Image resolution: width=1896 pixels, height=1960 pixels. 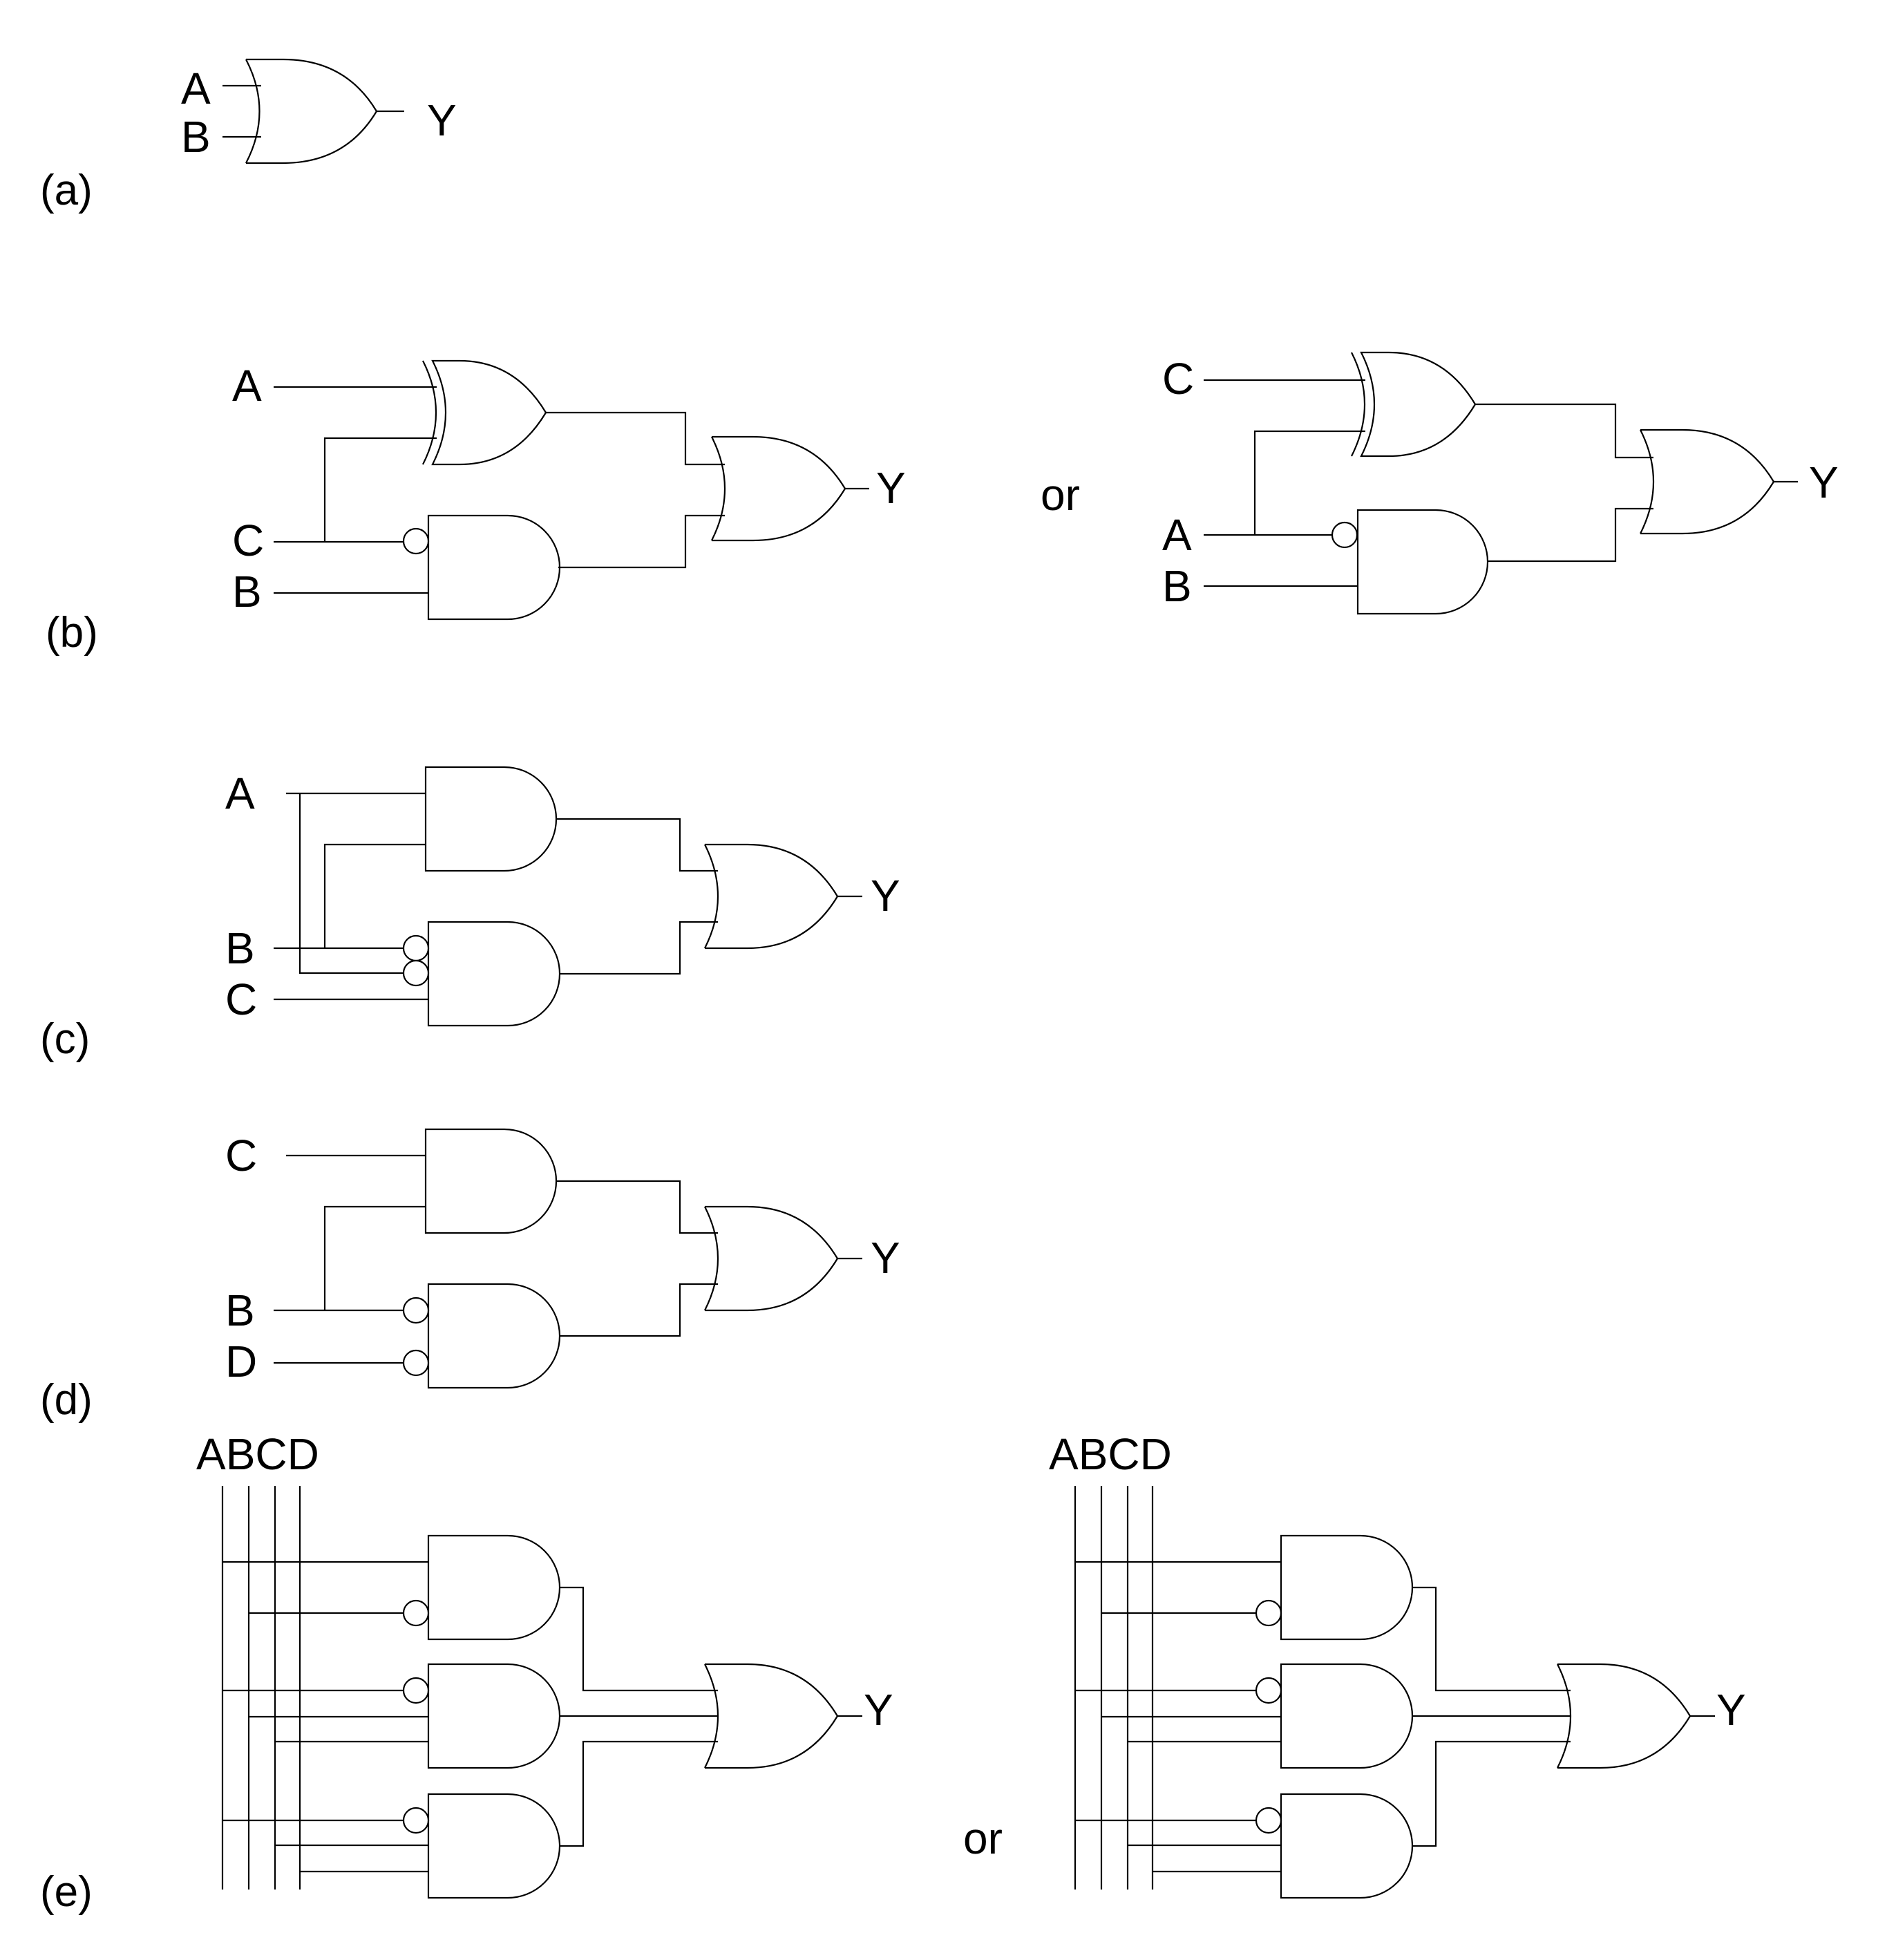 What do you see at coordinates (66, 1892) in the screenshot?
I see `section-label-e: (e)` at bounding box center [66, 1892].